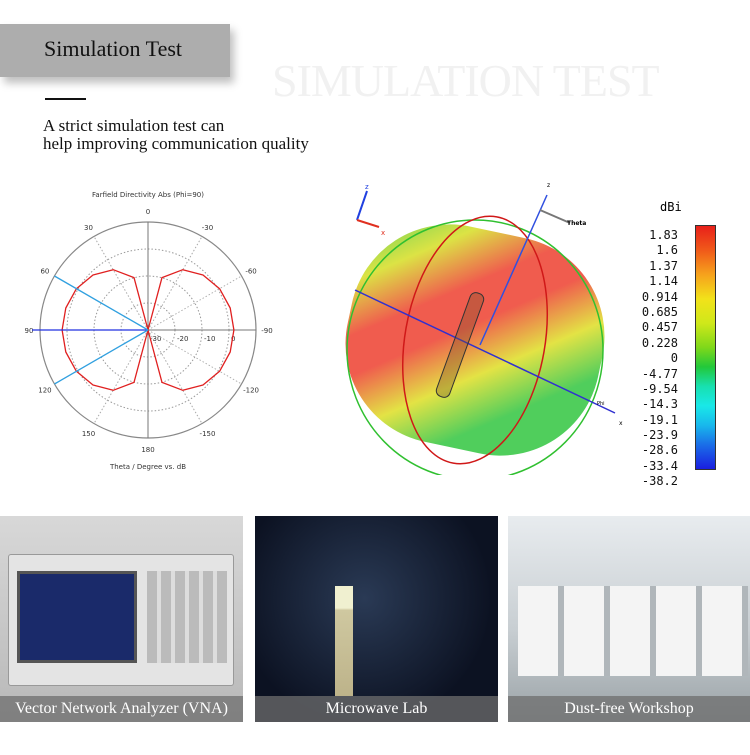  What do you see at coordinates (659, 465) in the screenshot?
I see `colorbar-tick: -33.4` at bounding box center [659, 465].